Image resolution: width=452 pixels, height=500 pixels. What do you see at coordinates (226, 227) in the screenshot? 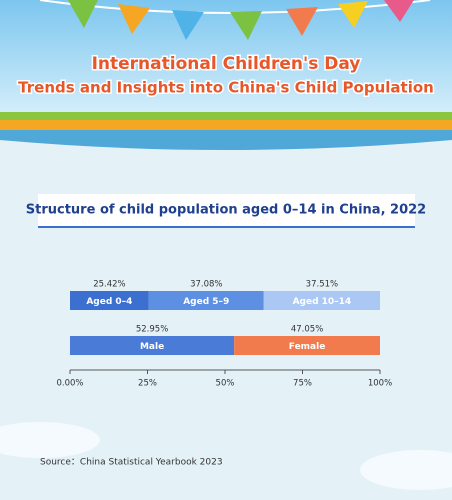
I see `chart-title-underline` at bounding box center [226, 227].